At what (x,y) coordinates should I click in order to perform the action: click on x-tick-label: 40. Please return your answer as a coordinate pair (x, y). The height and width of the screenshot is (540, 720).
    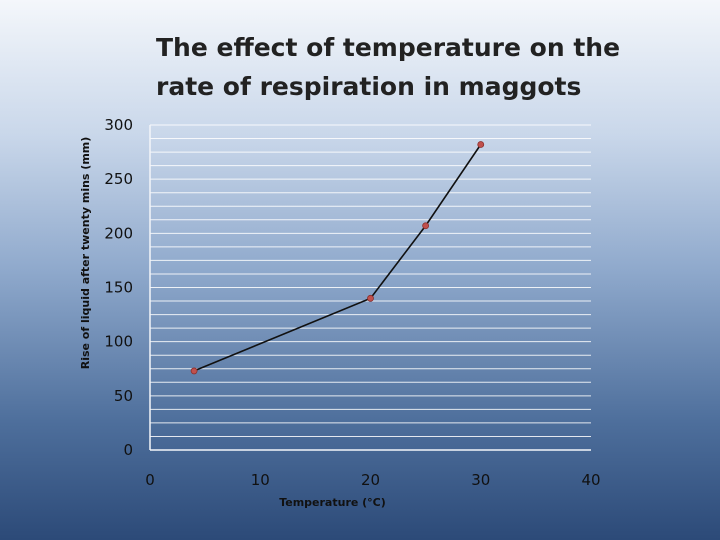
    Looking at the image, I should click on (590, 480).